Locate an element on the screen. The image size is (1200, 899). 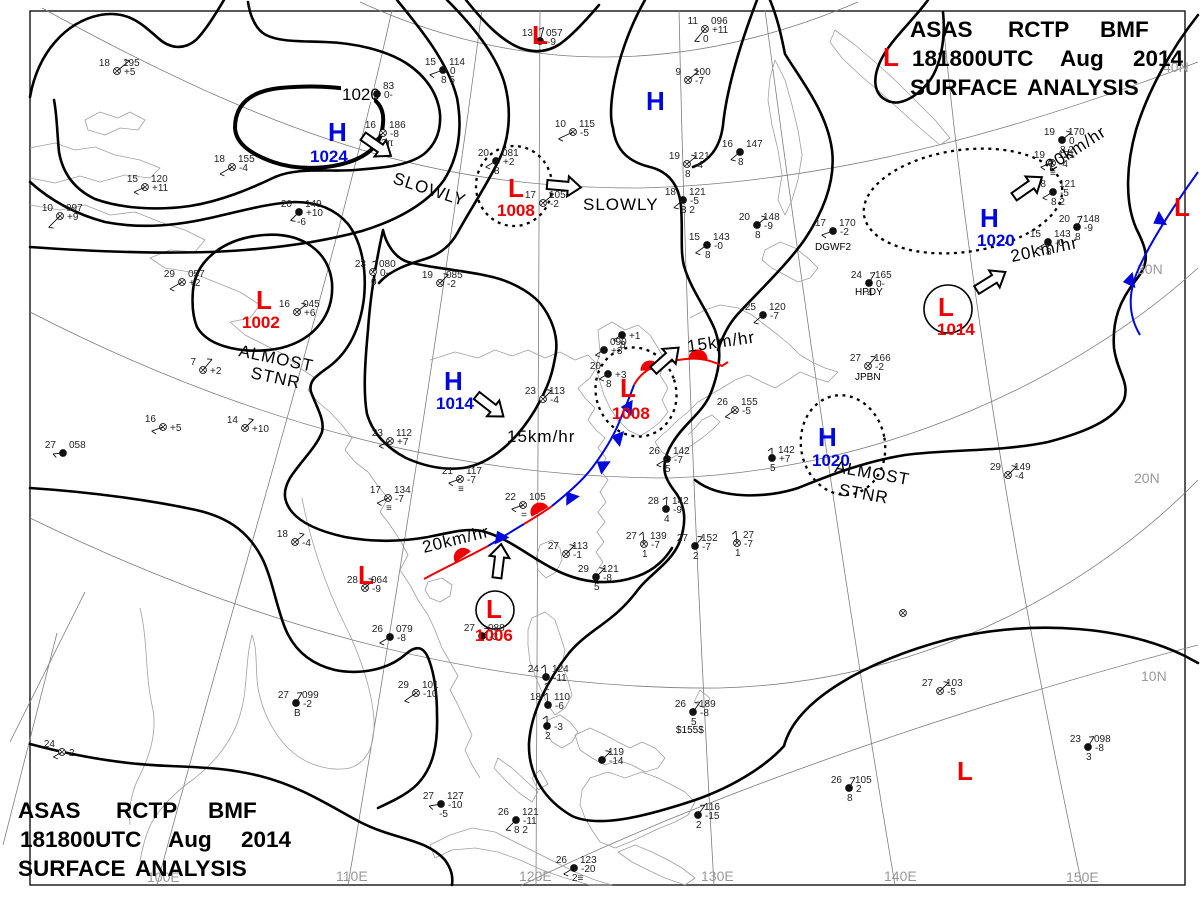
svg-text: 19 is located at coordinates (675, 156).